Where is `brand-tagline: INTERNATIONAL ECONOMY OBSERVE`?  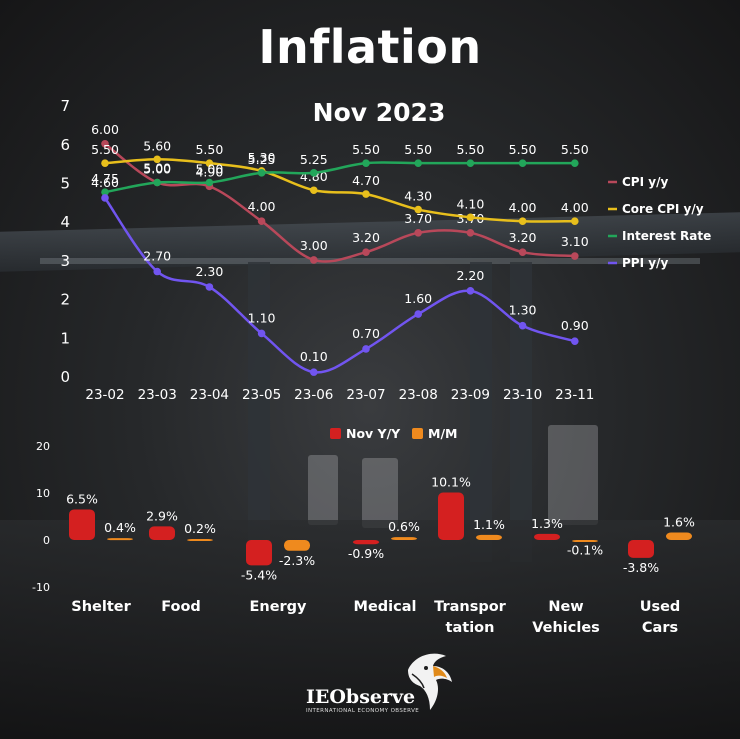 brand-tagline: INTERNATIONAL ECONOMY OBSERVE is located at coordinates (363, 711).